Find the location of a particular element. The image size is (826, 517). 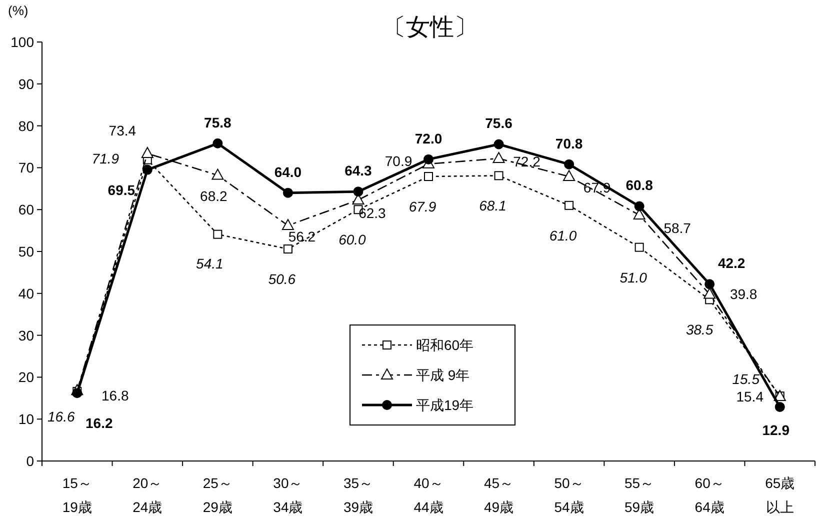

data-label: 50.6 is located at coordinates (282, 278).